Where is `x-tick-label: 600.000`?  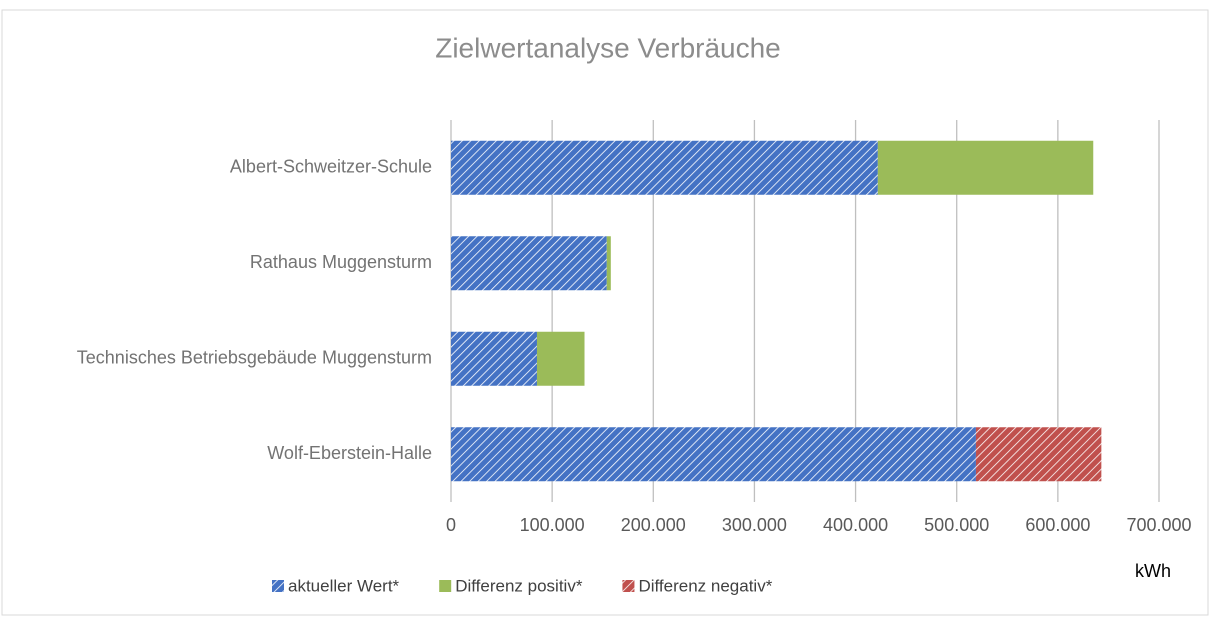
x-tick-label: 600.000 is located at coordinates (1057, 525).